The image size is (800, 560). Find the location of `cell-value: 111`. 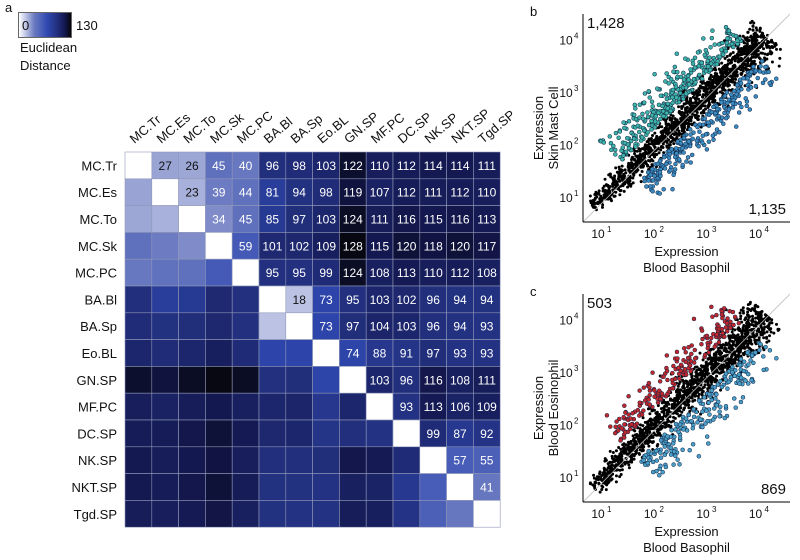

cell-value: 111 is located at coordinates (379, 220).